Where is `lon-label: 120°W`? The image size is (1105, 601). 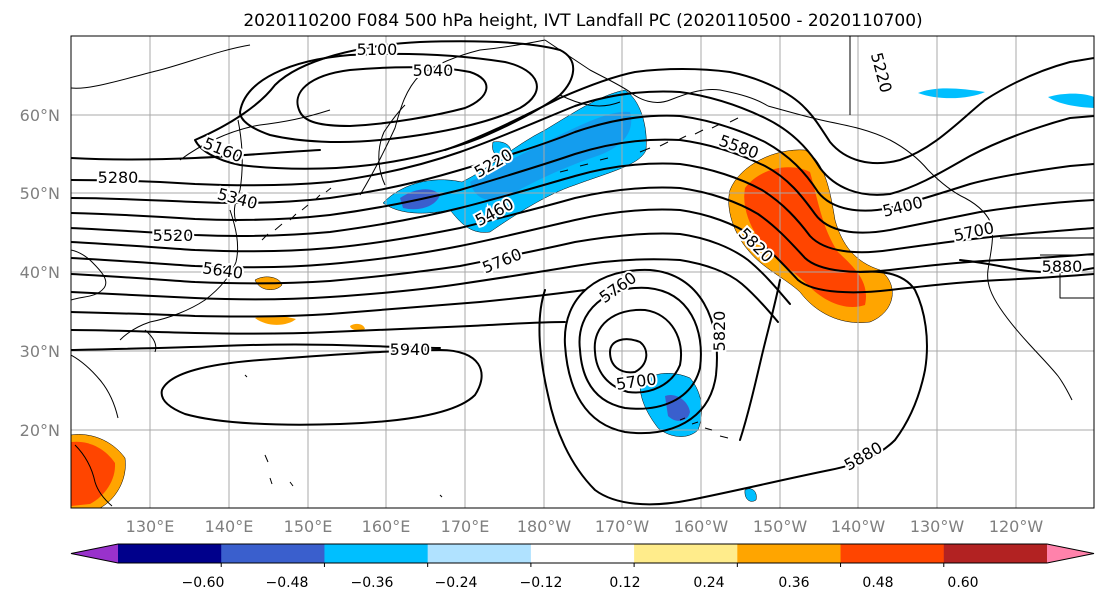 lon-label: 120°W is located at coordinates (1016, 526).